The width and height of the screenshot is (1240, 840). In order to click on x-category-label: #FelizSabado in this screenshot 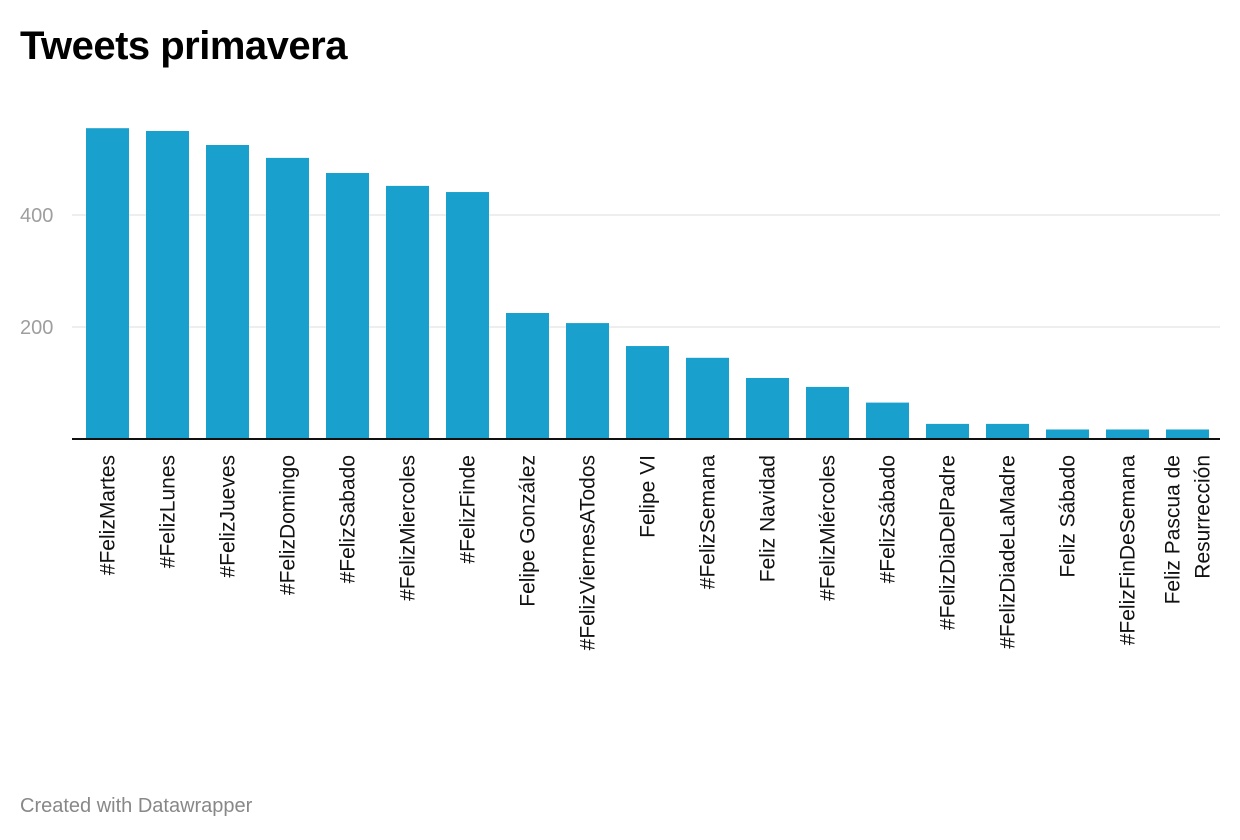, I will do `click(348, 519)`.